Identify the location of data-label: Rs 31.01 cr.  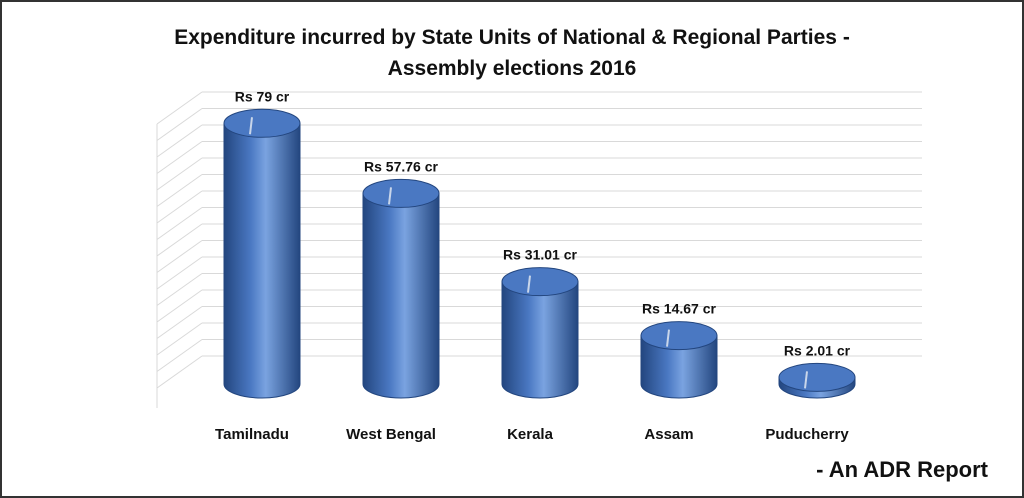
(540, 255).